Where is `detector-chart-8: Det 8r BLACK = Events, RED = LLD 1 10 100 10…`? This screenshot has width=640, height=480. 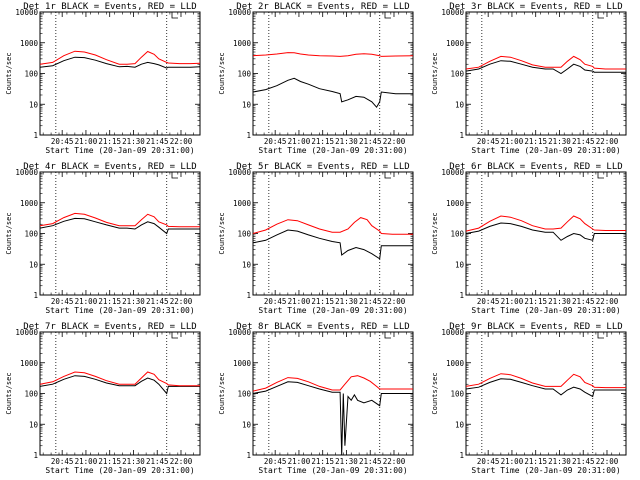 detector-chart-8: Det 8r BLACK = Events, RED = LLD 1 10 100 10… is located at coordinates (316, 398).